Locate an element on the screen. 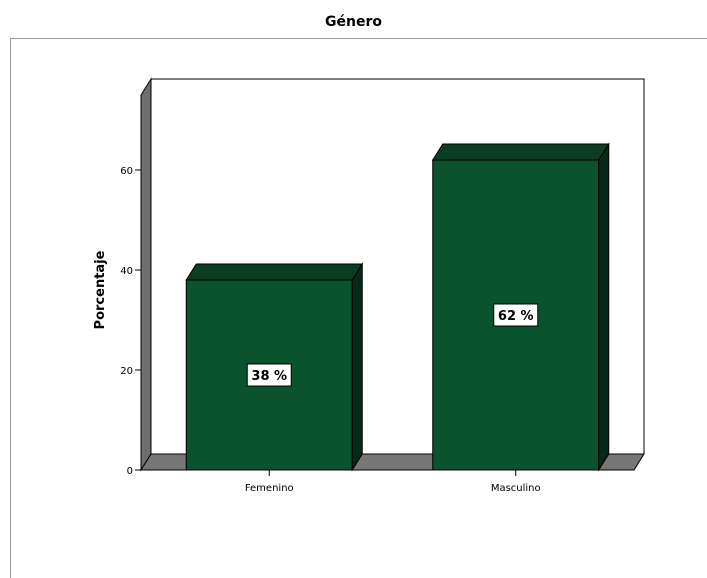  y-axis: 0 20 40 60 is located at coordinates (131, 286).